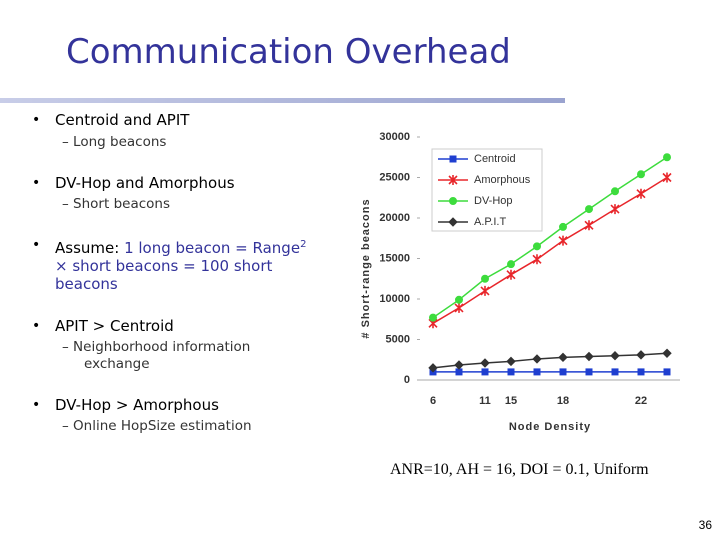  Describe the element at coordinates (114, 326) in the screenshot. I see `bullet-text: APIT > Centroid` at that location.